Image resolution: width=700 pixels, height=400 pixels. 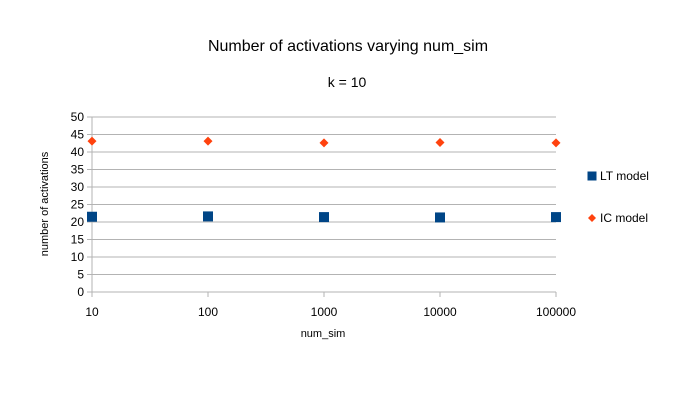 What do you see at coordinates (347, 82) in the screenshot?
I see `chart-subtitle: k = 10` at bounding box center [347, 82].